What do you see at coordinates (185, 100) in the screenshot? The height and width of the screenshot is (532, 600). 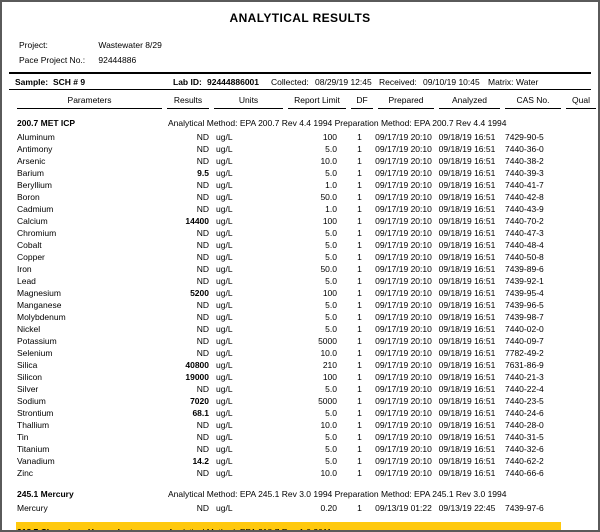 I see `column-header-results: Results` at bounding box center [185, 100].